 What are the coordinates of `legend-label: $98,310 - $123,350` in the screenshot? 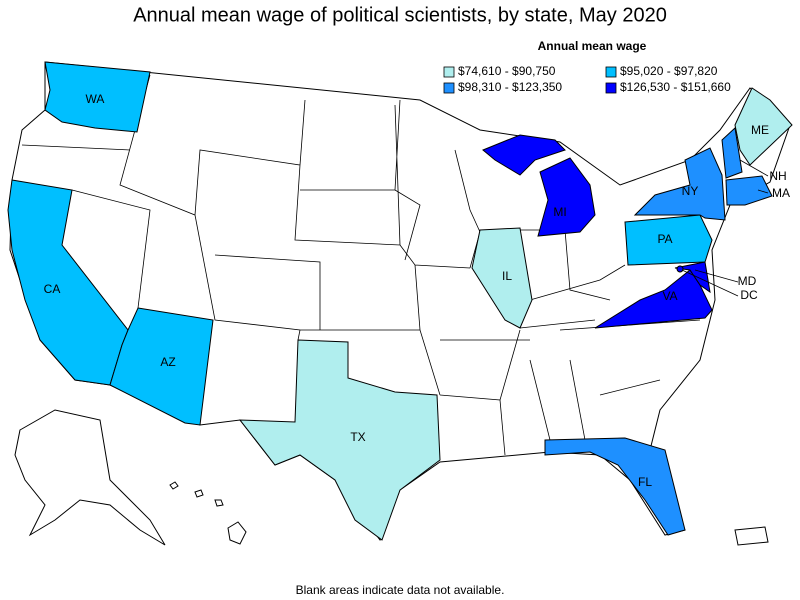 It's located at (510, 87).